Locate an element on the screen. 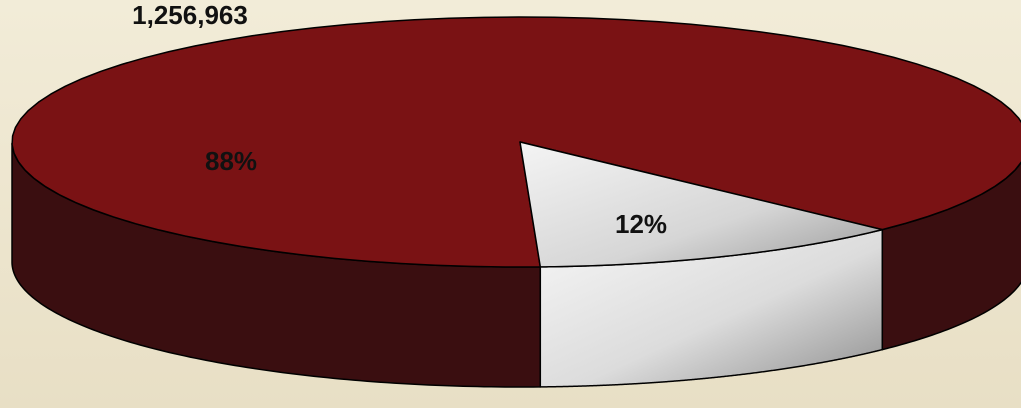 The image size is (1021, 408). slice-label-88: 88% is located at coordinates (231, 161).